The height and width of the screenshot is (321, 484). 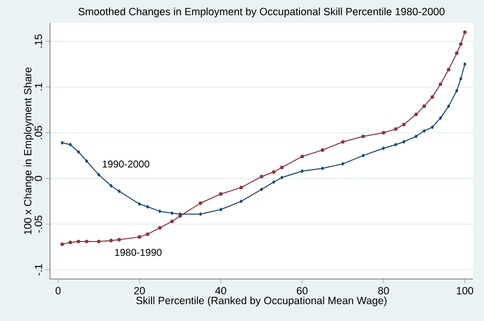 What do you see at coordinates (261, 13) in the screenshot?
I see `chart-title: Smoothed Changes in Employment by Occupational Skill Percentile 1980-2000` at bounding box center [261, 13].